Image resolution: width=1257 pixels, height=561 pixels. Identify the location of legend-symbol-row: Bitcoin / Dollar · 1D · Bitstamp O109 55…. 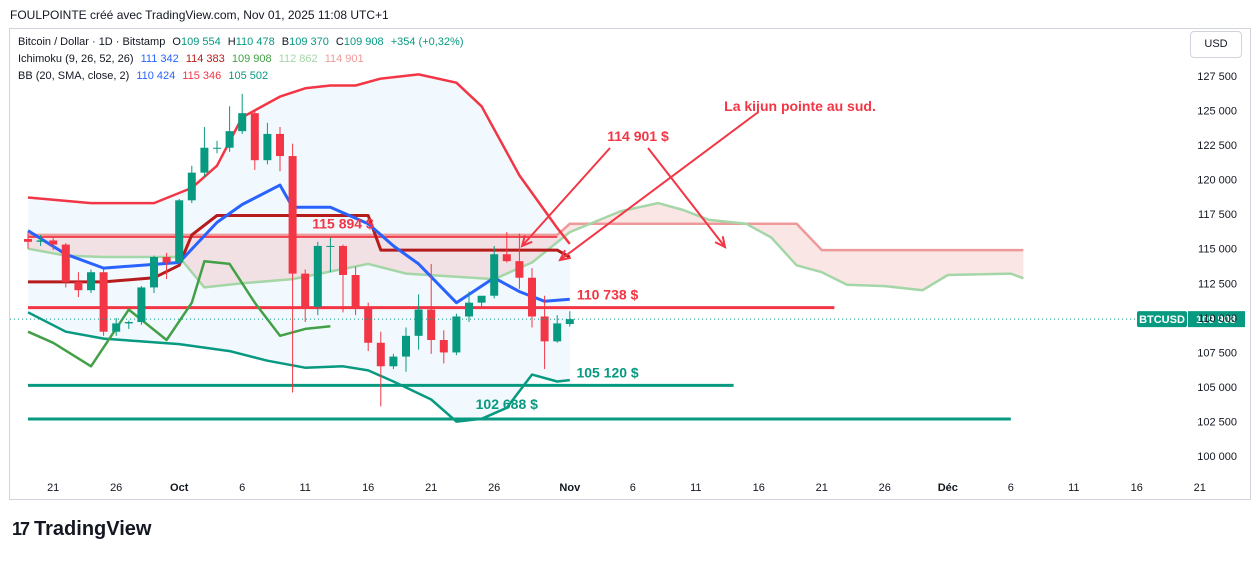
(242, 42).